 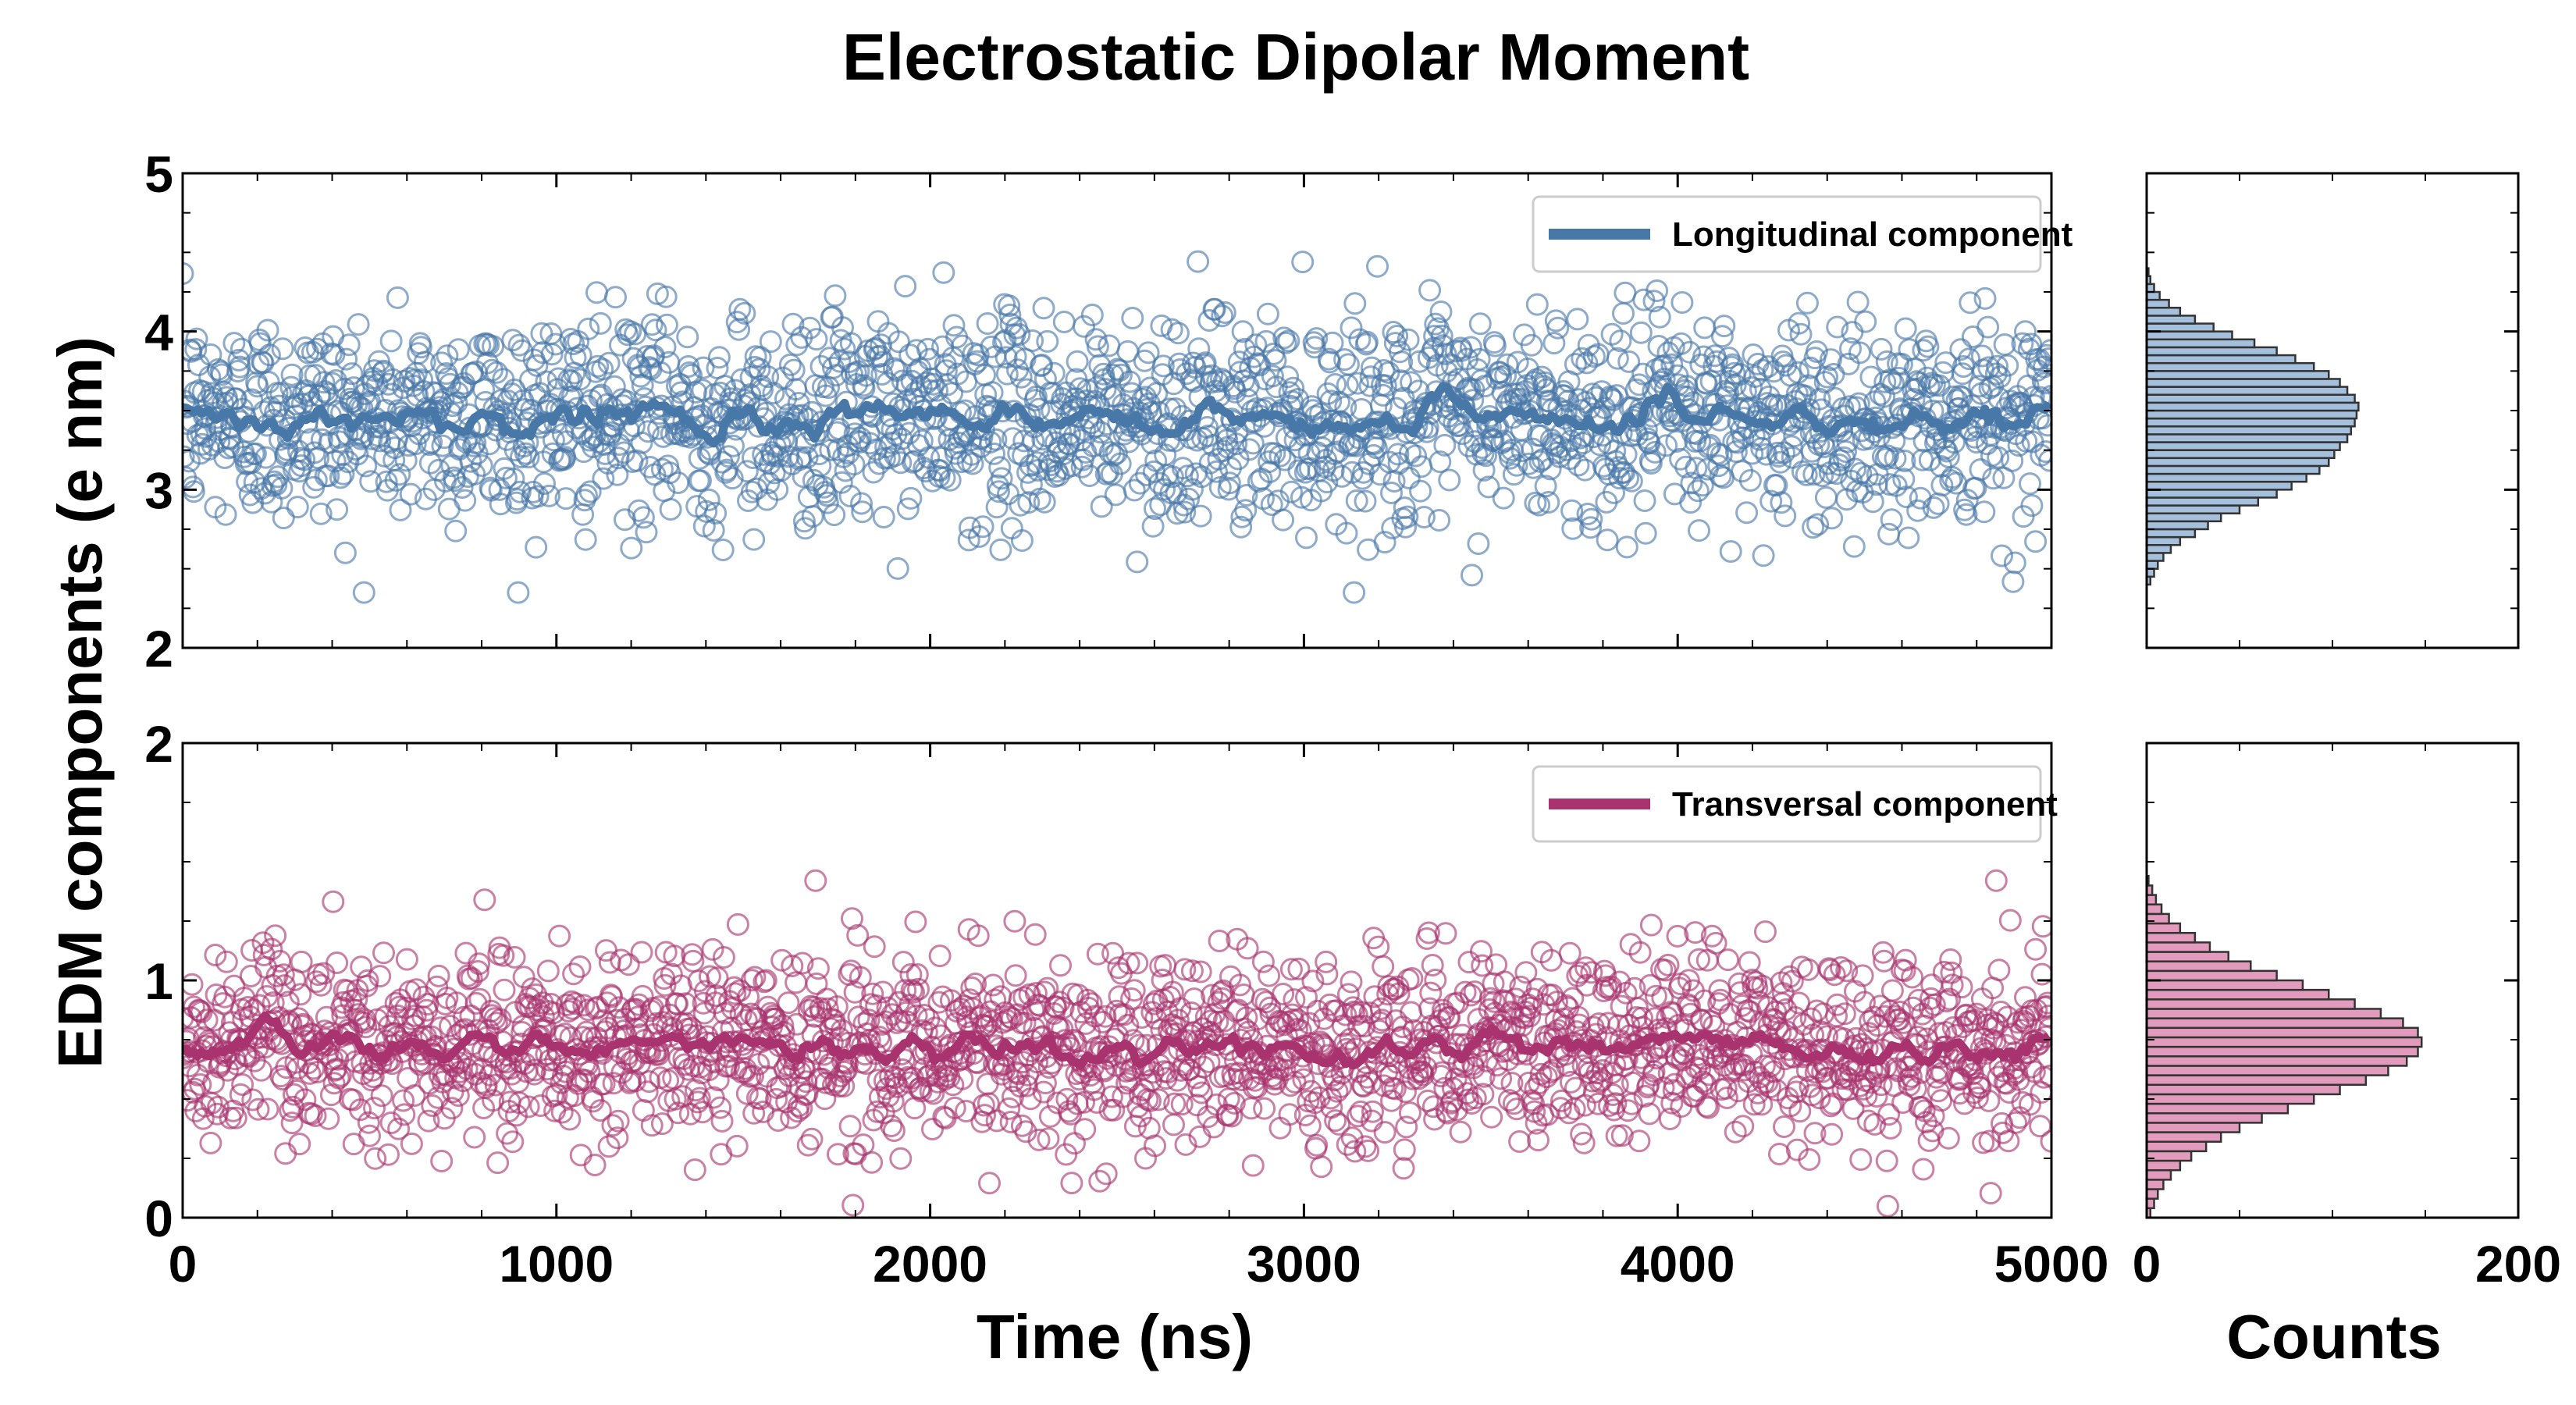 What do you see at coordinates (2252, 426) in the screenshot?
I see `longitudinal_hist-bars` at bounding box center [2252, 426].